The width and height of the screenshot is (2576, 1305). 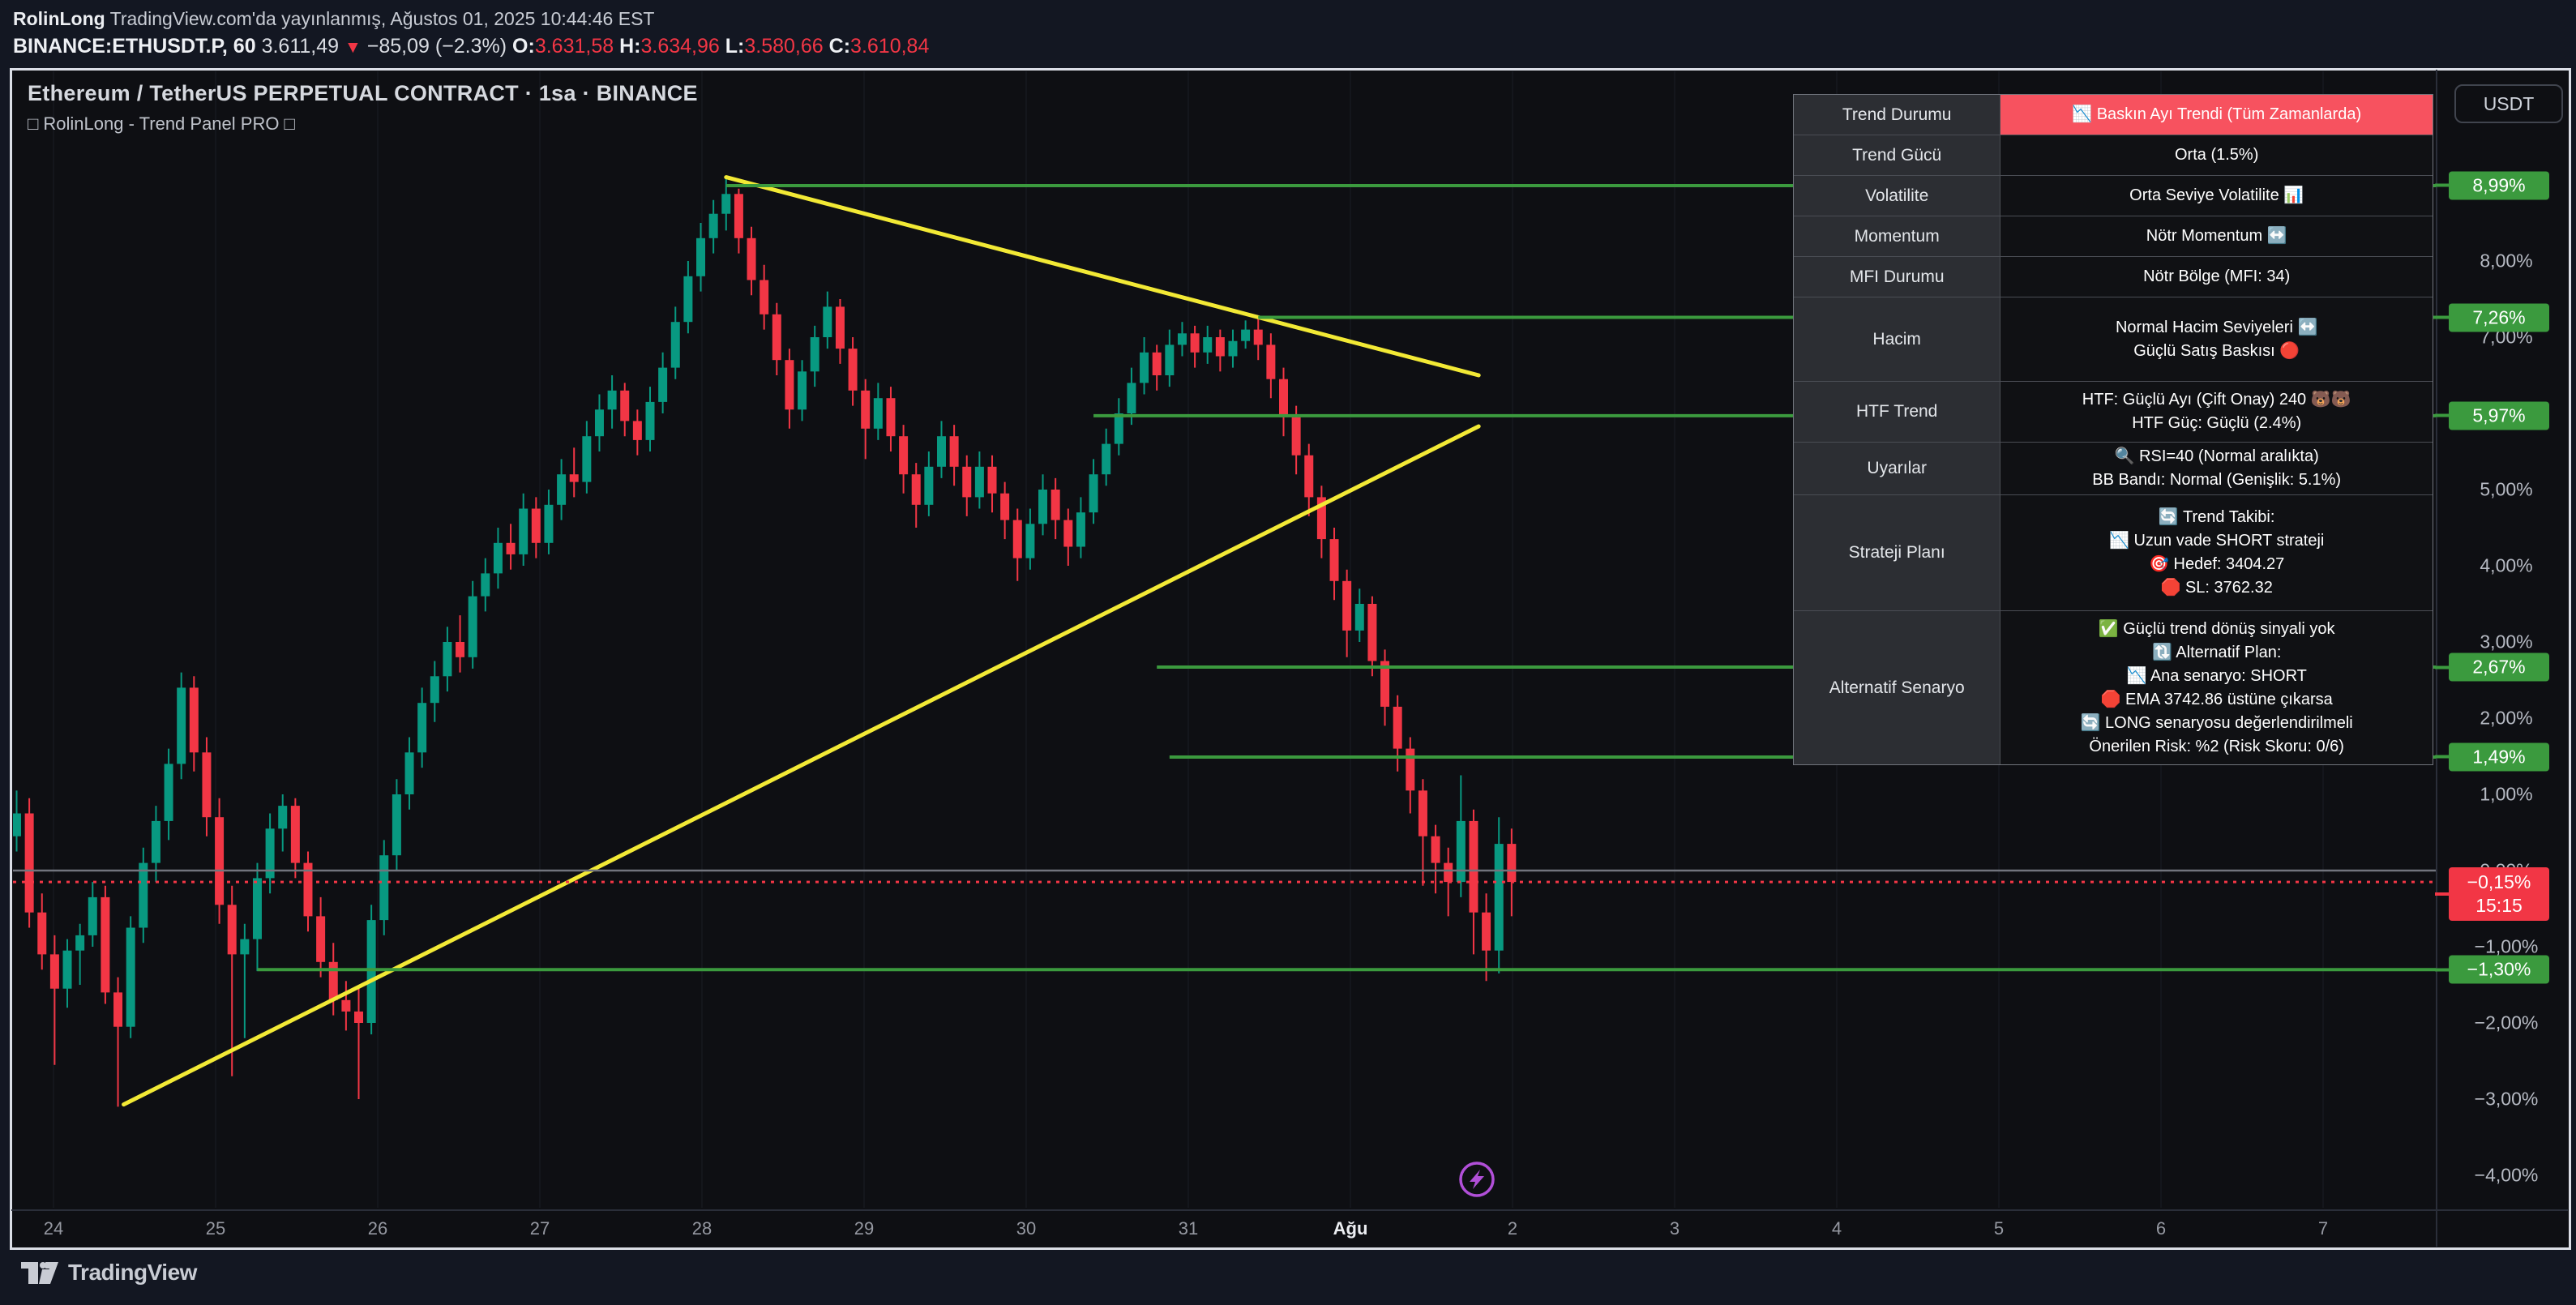 I want to click on high-value: 3.634,96, so click(x=680, y=46).